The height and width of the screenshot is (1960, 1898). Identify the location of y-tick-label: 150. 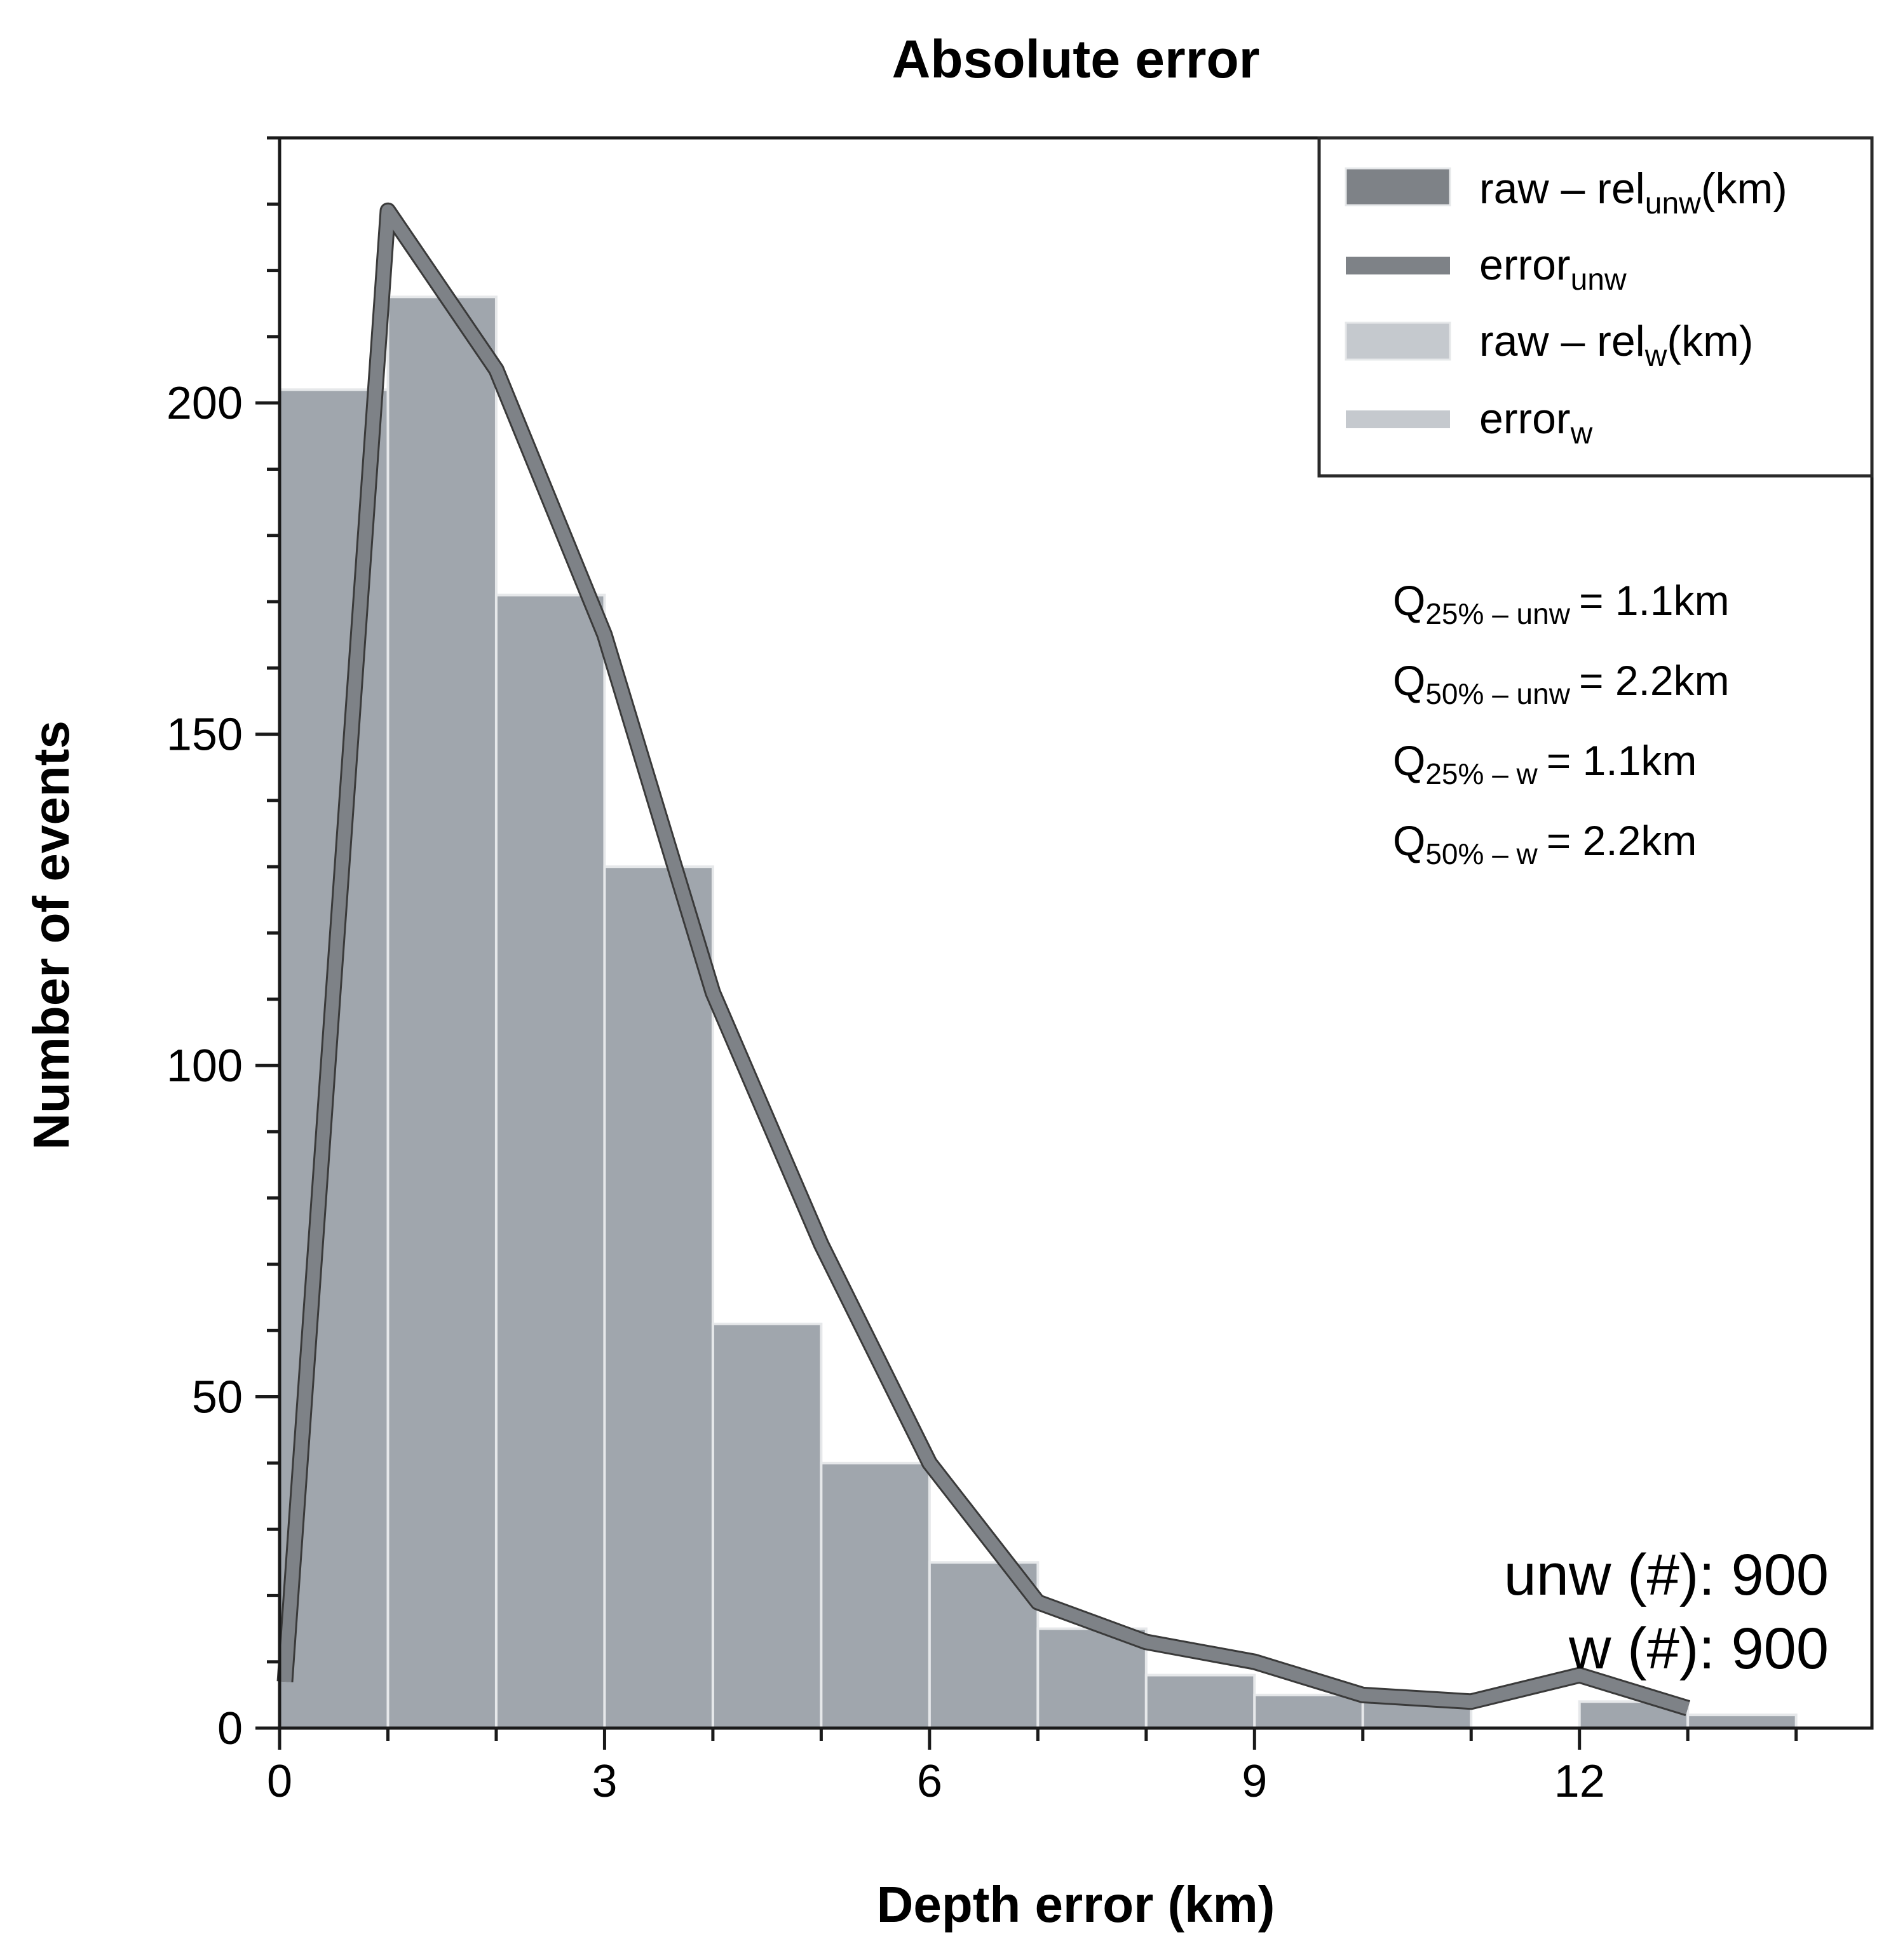
(204, 735).